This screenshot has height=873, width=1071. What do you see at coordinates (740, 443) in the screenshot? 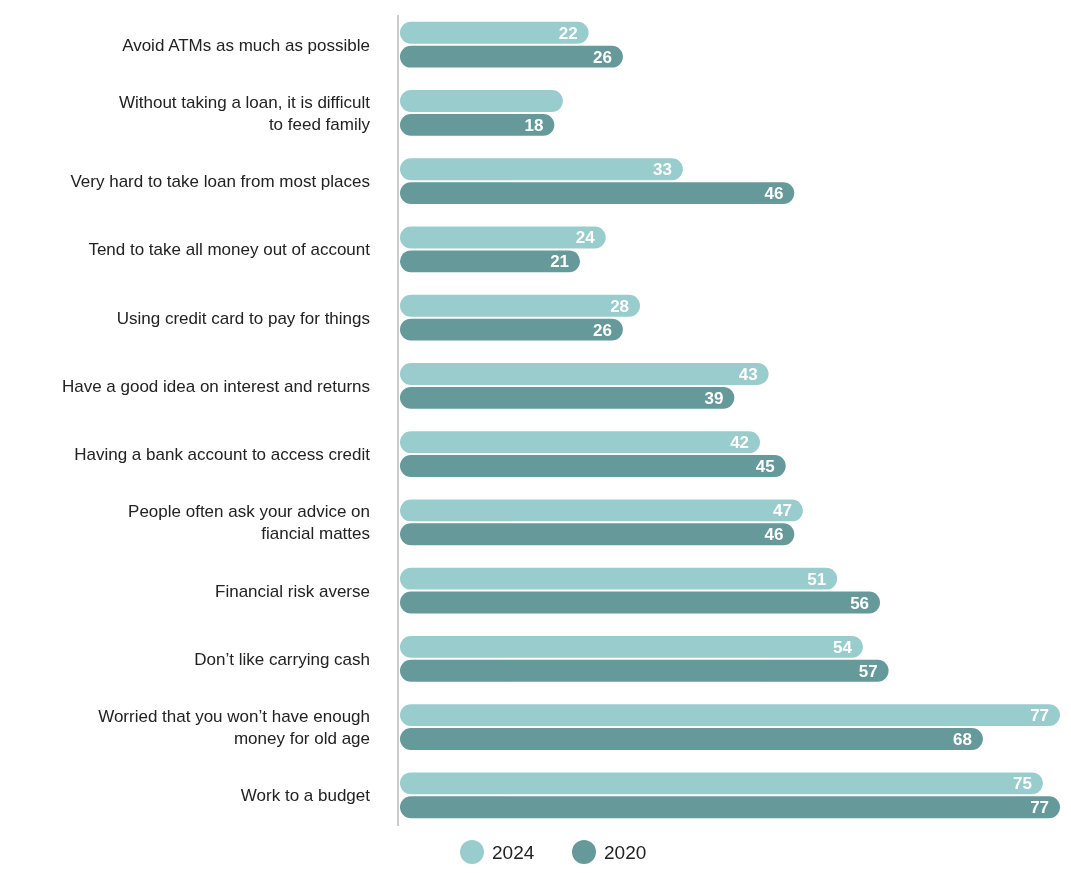
I see `data-label: 42` at bounding box center [740, 443].